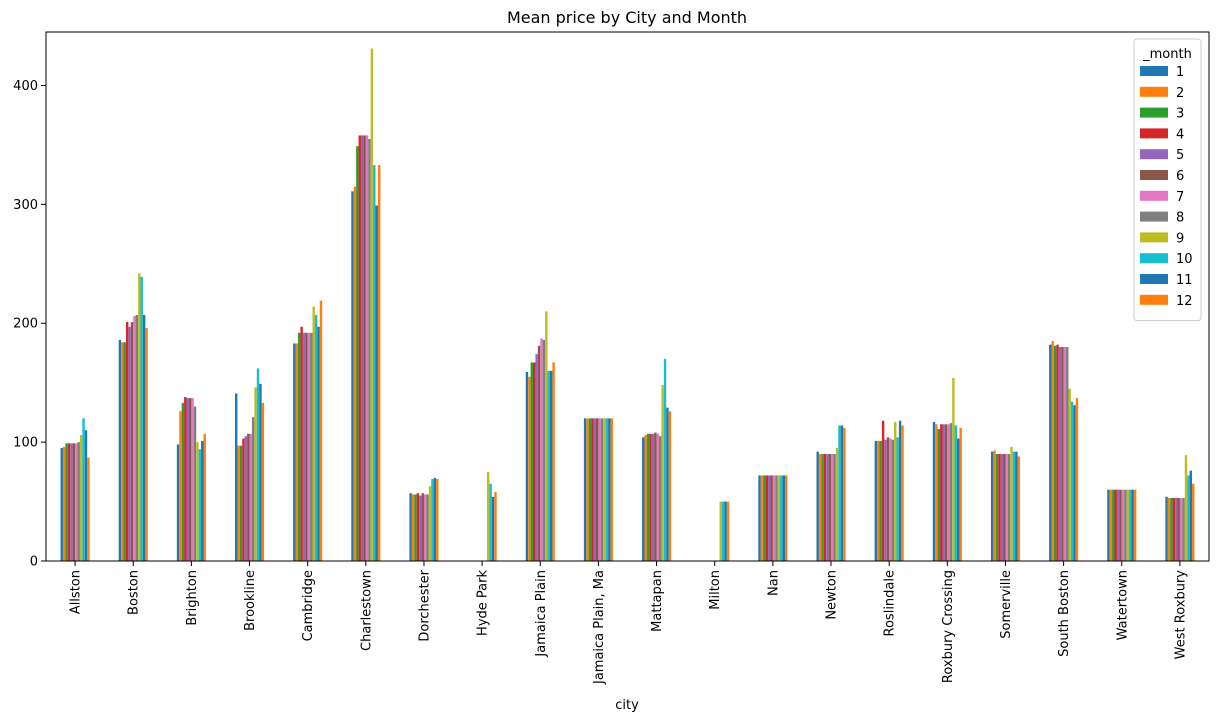 The height and width of the screenshot is (722, 1218). Describe the element at coordinates (1180, 218) in the screenshot. I see `legend-label: 8` at that location.